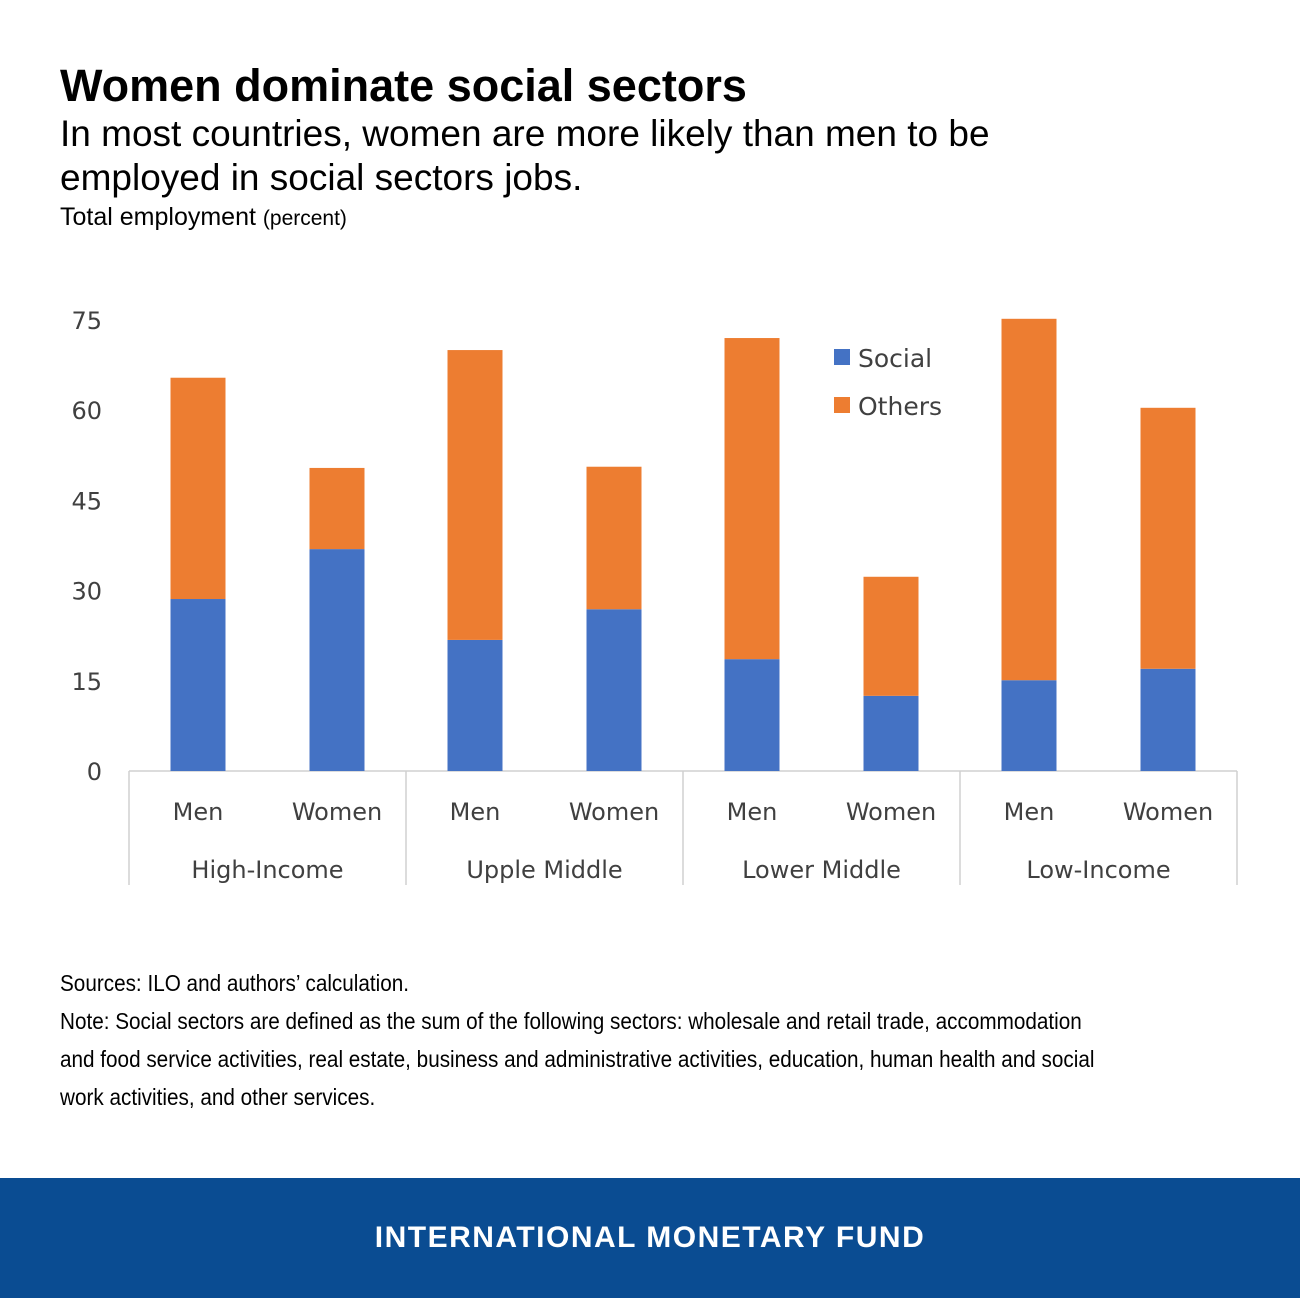  What do you see at coordinates (158, 217) in the screenshot?
I see `unit-main: Total employment` at bounding box center [158, 217].